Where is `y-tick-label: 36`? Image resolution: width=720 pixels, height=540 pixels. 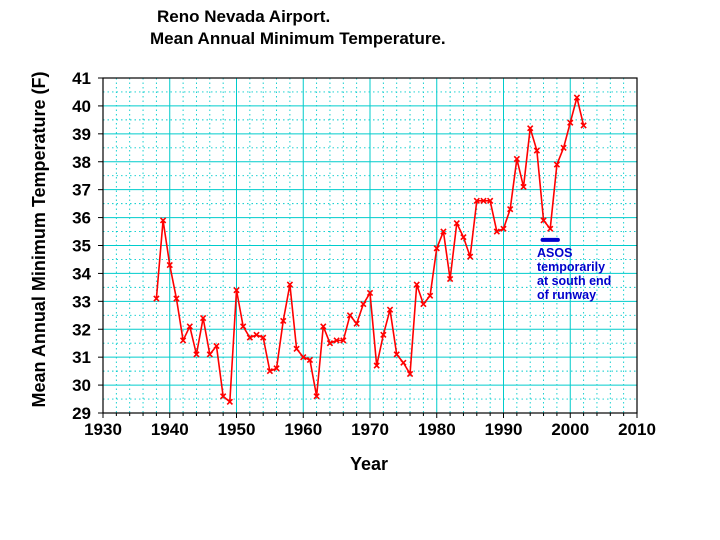 y-tick-label: 36 is located at coordinates (81, 218).